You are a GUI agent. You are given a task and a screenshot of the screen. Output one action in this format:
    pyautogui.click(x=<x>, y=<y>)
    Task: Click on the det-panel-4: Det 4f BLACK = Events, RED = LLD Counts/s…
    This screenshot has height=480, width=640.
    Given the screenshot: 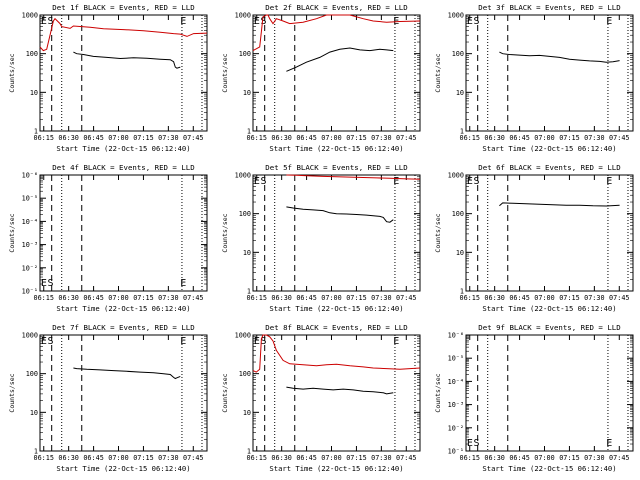 What is the action you would take?
    pyautogui.click(x=106, y=240)
    